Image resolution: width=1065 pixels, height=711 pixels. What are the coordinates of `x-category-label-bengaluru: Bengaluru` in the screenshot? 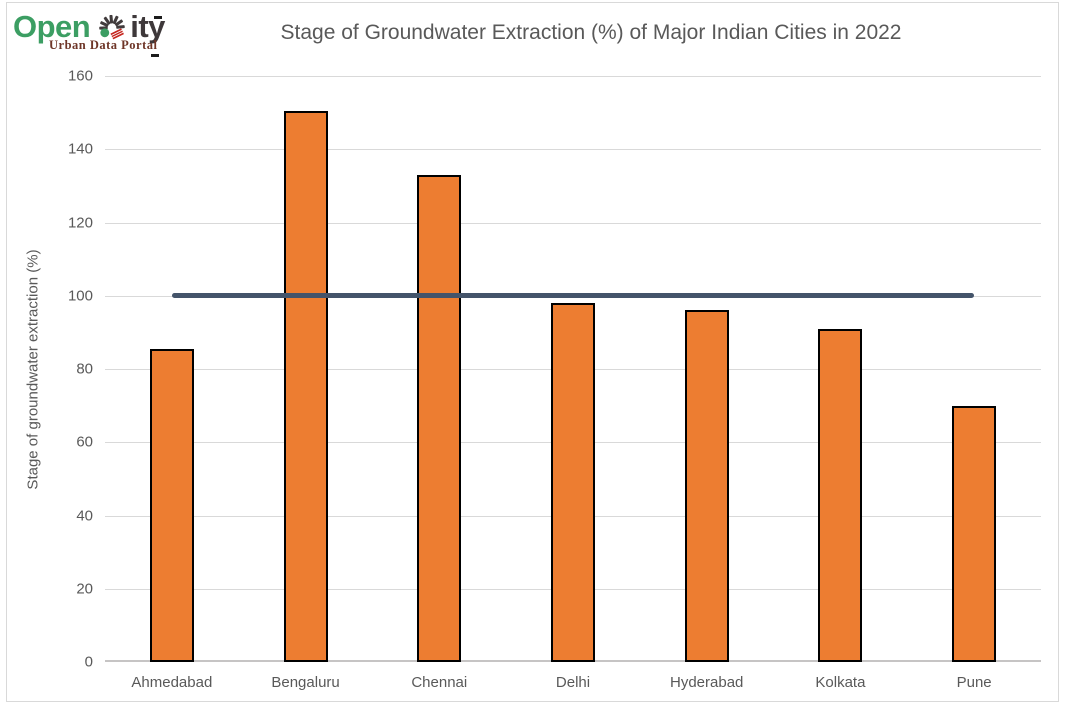 It's located at (305, 682).